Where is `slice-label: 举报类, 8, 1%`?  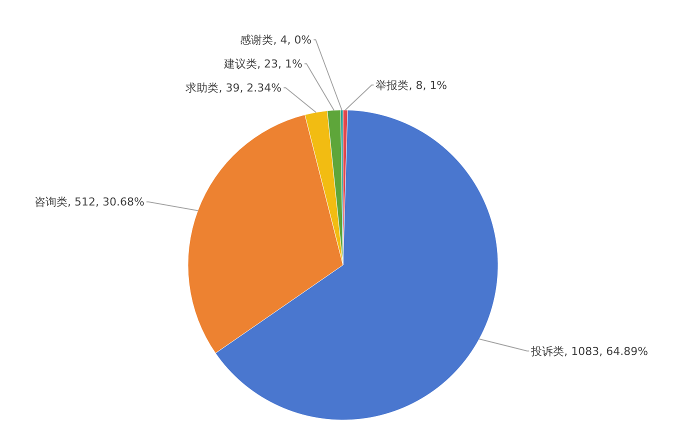
slice-label: 举报类, 8, 1% is located at coordinates (412, 85).